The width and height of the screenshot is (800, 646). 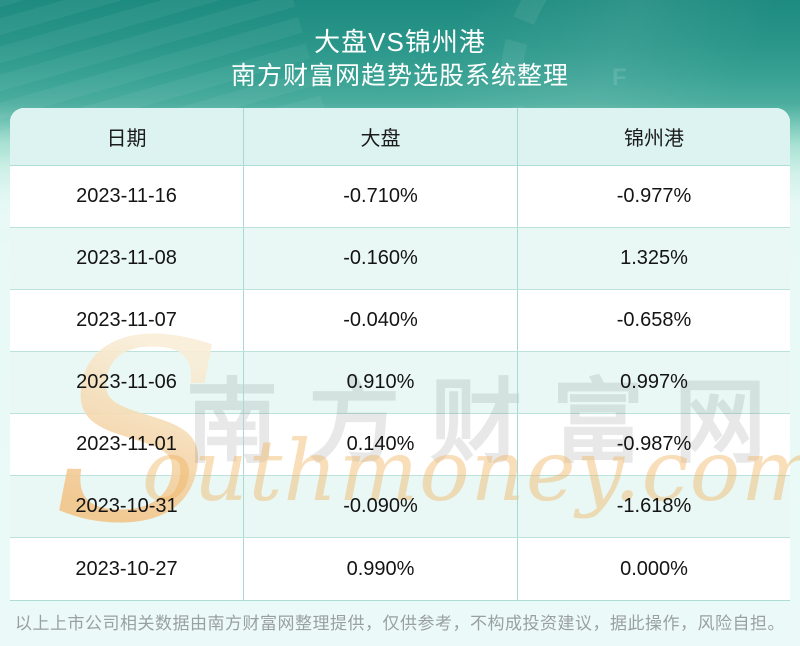 I want to click on cell-stock-change: -0.658%, so click(x=653, y=320).